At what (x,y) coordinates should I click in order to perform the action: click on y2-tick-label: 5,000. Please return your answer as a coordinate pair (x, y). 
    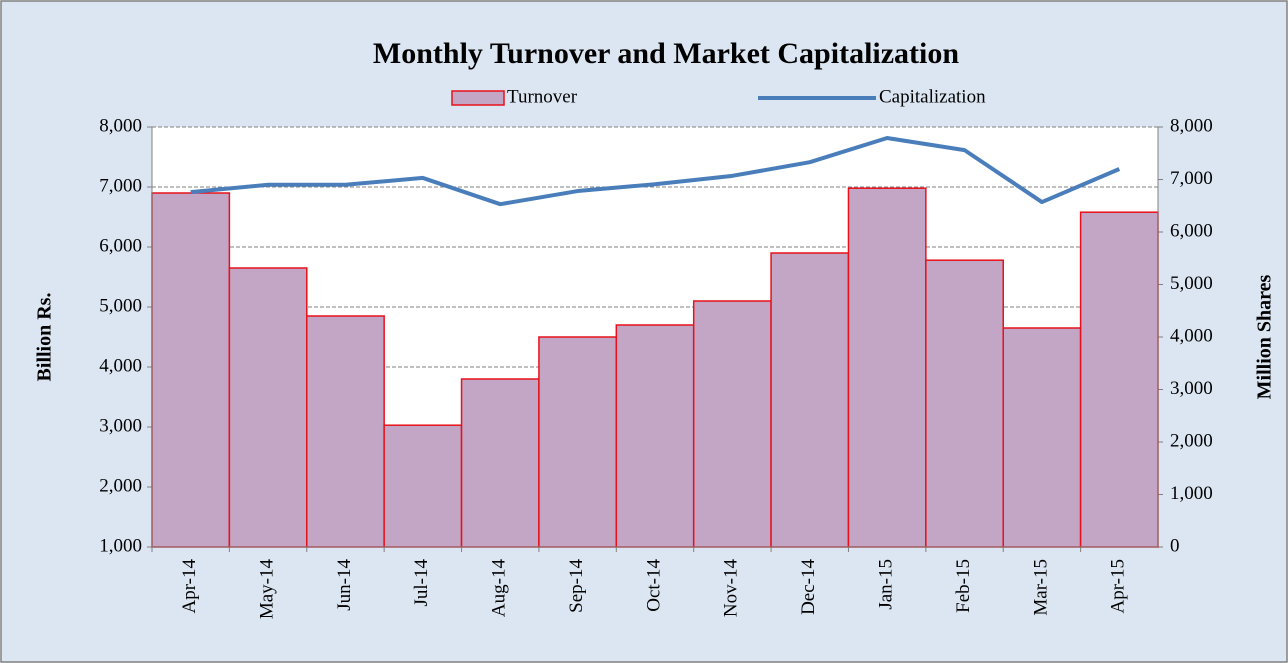
    Looking at the image, I should click on (1191, 283).